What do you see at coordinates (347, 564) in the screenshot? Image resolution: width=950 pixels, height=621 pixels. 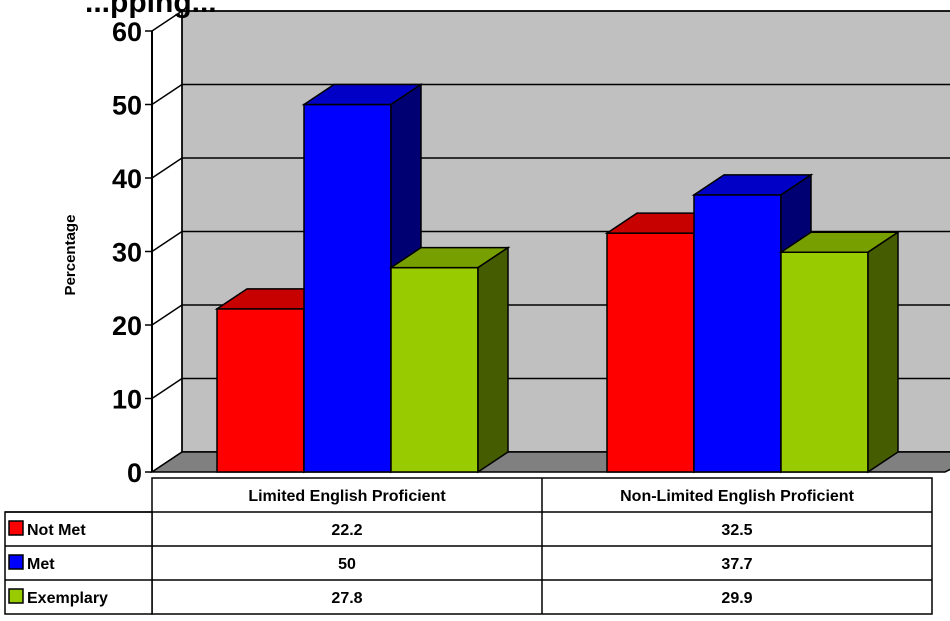 I see `data-value-label: 50` at bounding box center [347, 564].